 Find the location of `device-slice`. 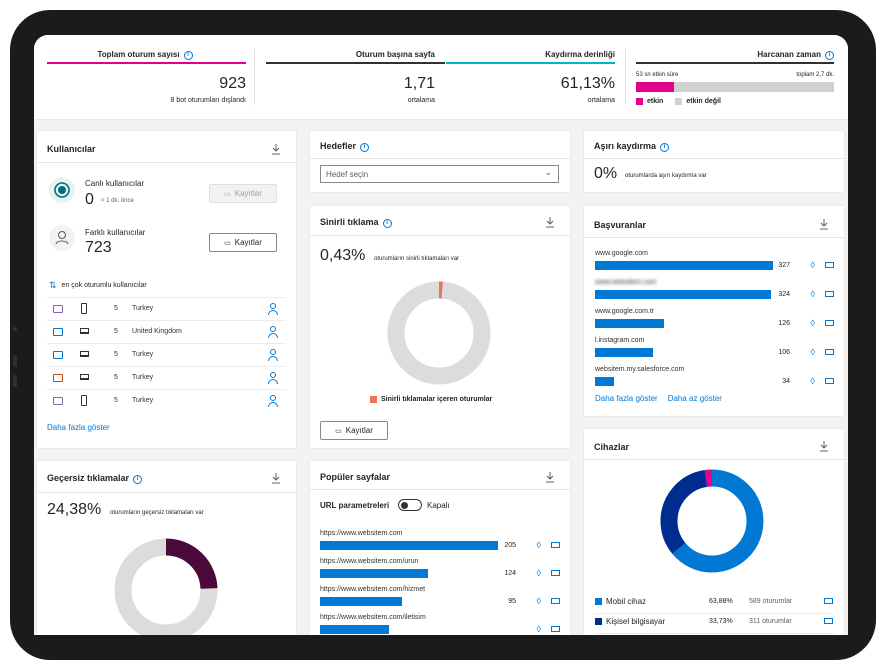

device-slice is located at coordinates (712, 521).